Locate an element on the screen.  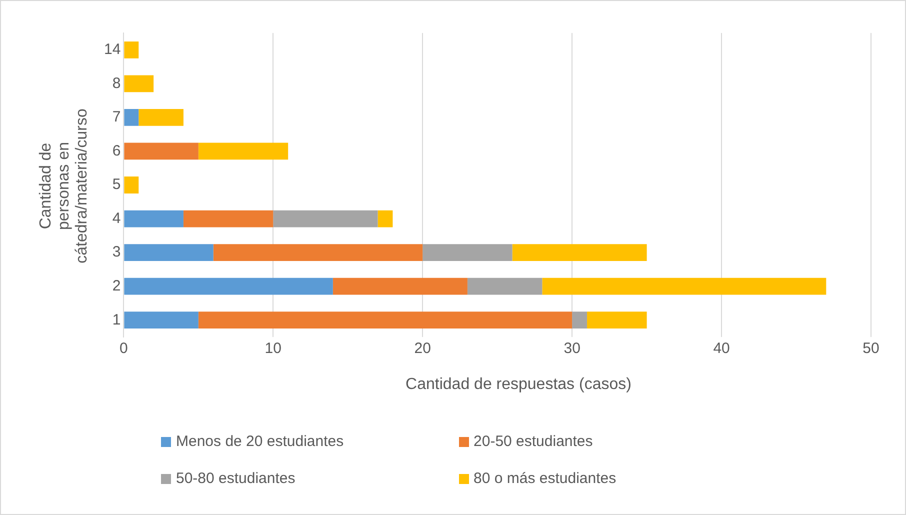
x-tick-label: 40 is located at coordinates (721, 349).